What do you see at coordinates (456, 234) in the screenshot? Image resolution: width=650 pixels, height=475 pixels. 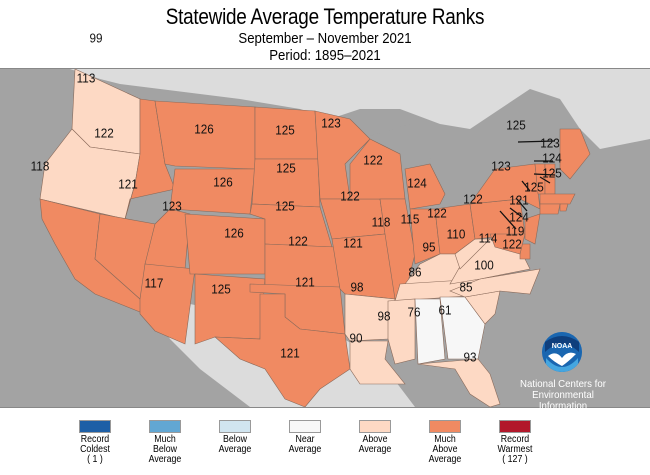 I see `state-rank-wv: 110` at bounding box center [456, 234].